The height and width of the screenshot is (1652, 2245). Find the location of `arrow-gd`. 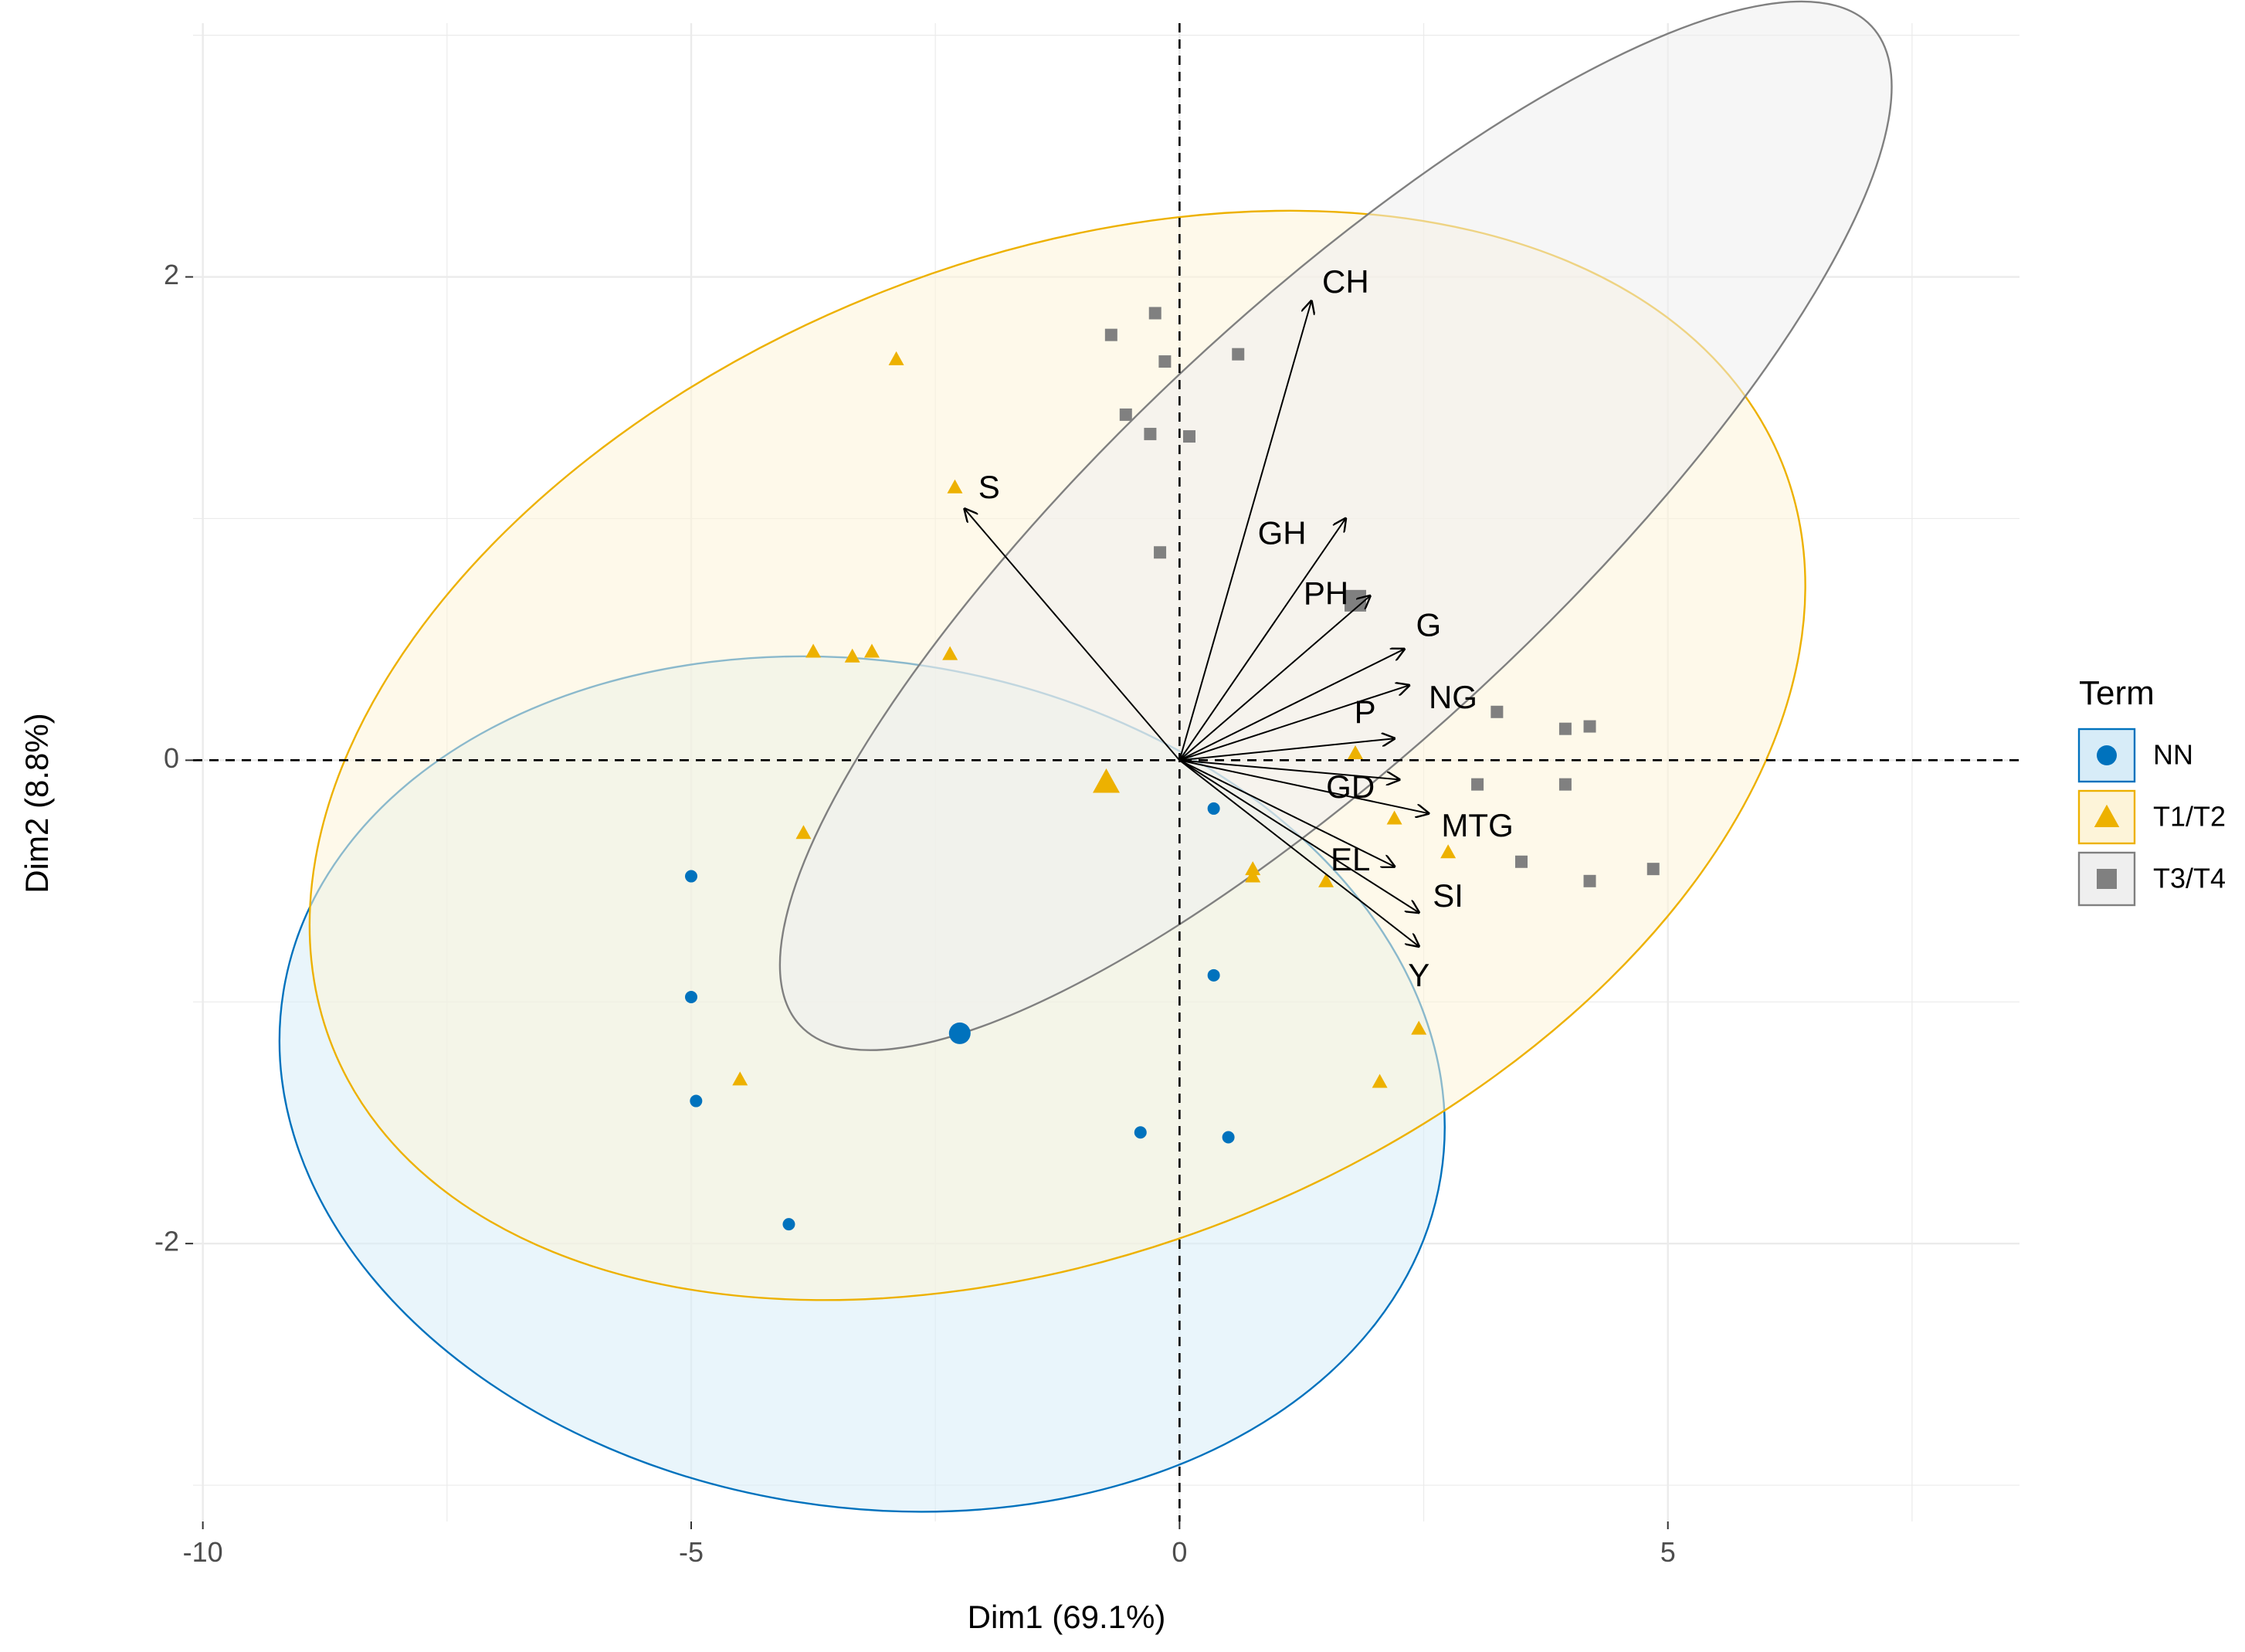

arrow-gd is located at coordinates (1289, 769).